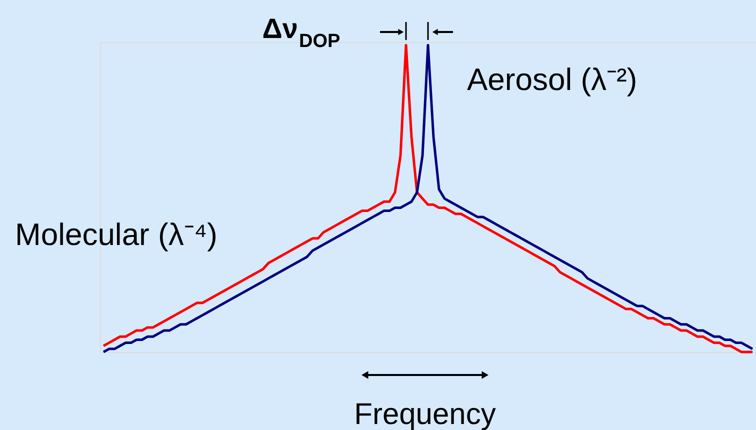  What do you see at coordinates (116, 234) in the screenshot?
I see `series-label: Molecular (λ⁻⁴)` at bounding box center [116, 234].